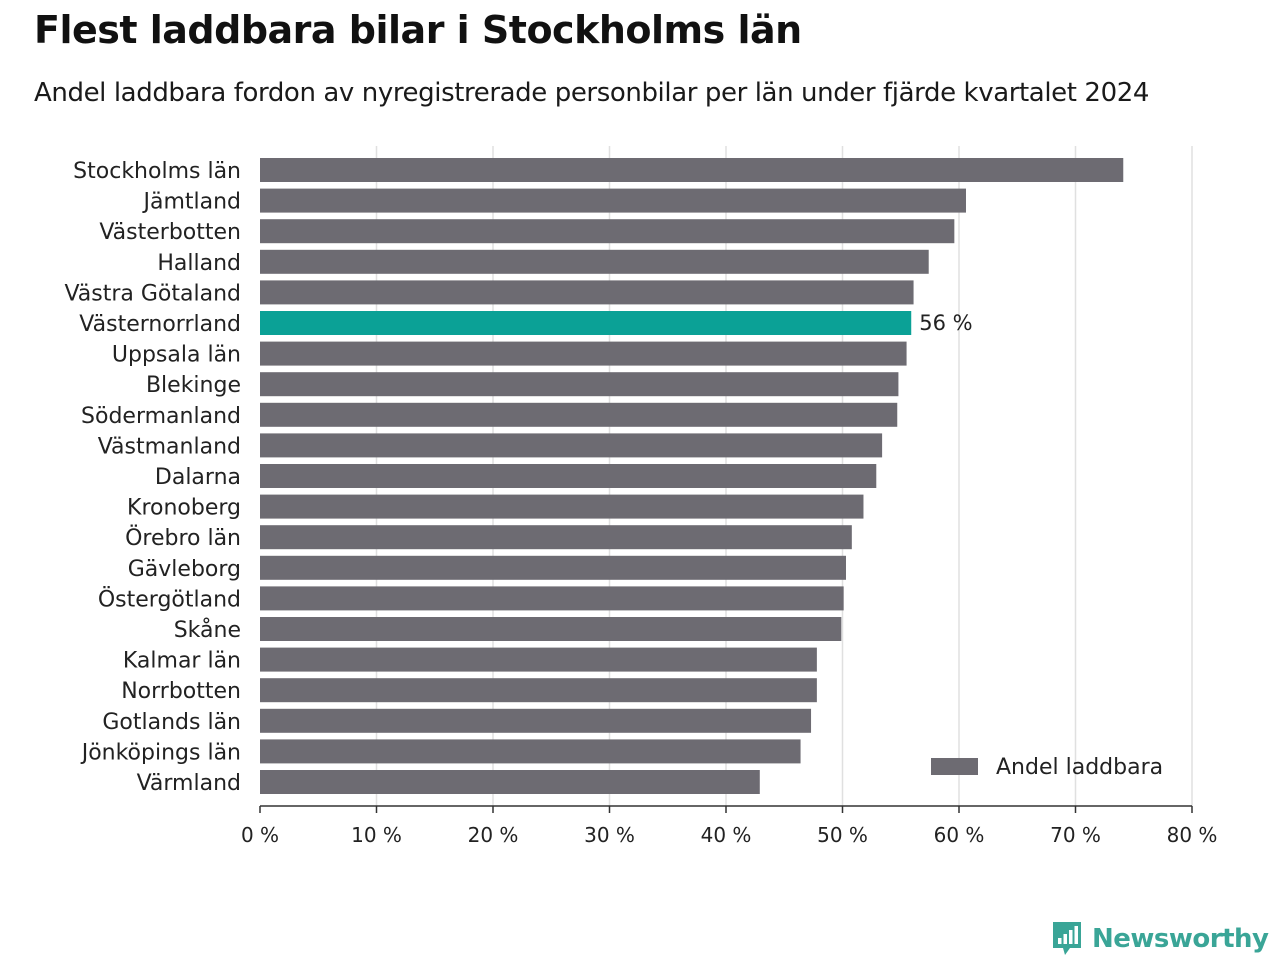  Describe the element at coordinates (609, 835) in the screenshot. I see `x-tick-label: 30 %` at that location.